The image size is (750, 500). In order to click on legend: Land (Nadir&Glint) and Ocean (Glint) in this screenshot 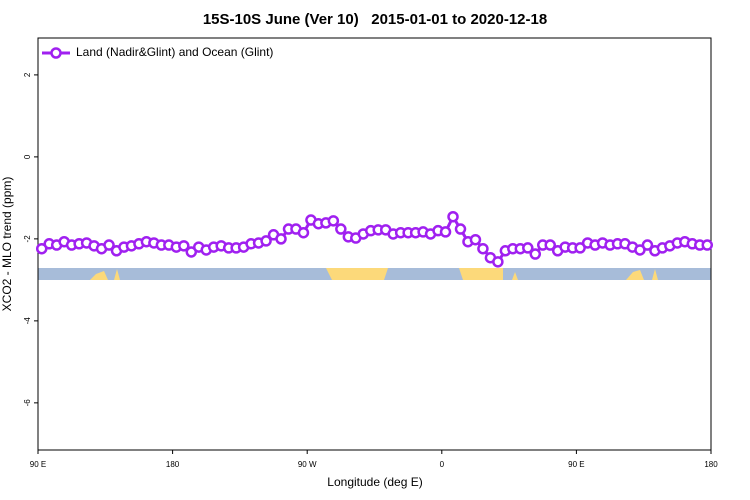, I will do `click(157, 52)`.